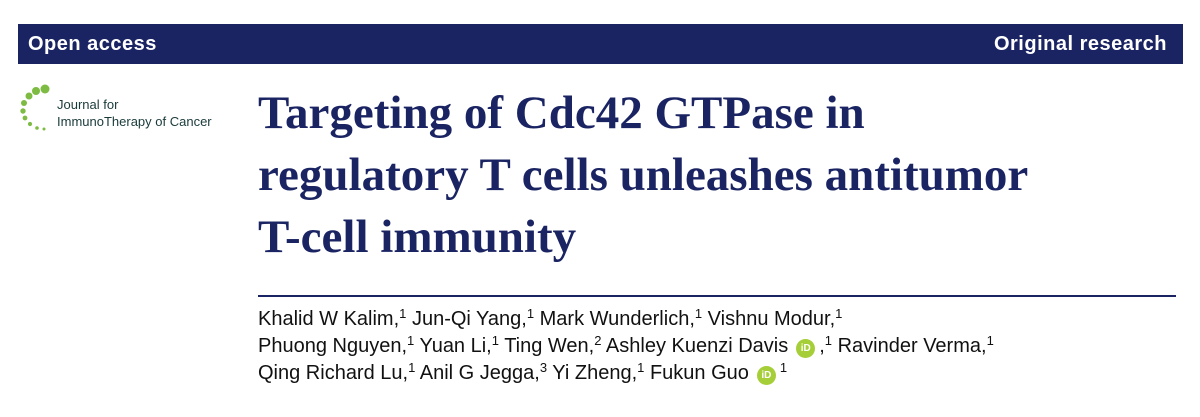 The height and width of the screenshot is (417, 1200). What do you see at coordinates (92, 44) in the screenshot?
I see `access-label: Open access` at bounding box center [92, 44].